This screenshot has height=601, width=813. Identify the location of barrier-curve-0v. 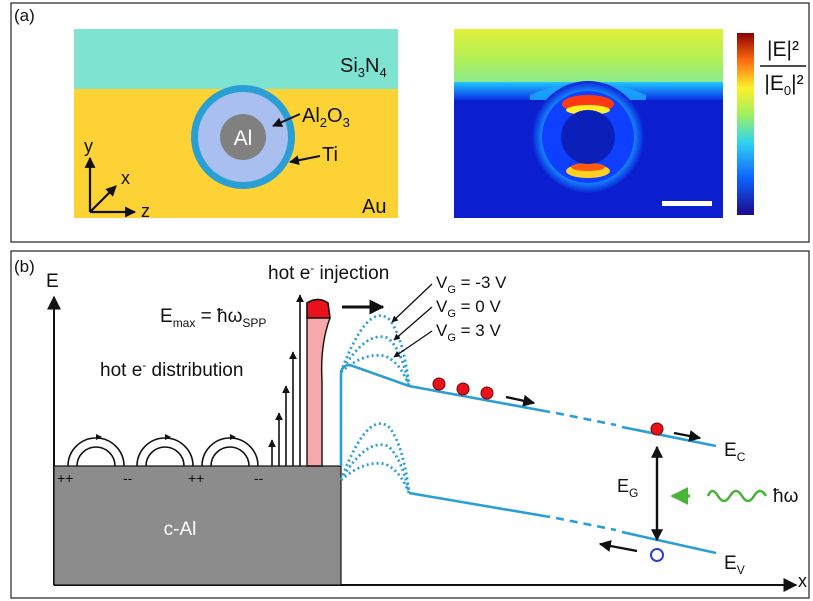
(375, 361).